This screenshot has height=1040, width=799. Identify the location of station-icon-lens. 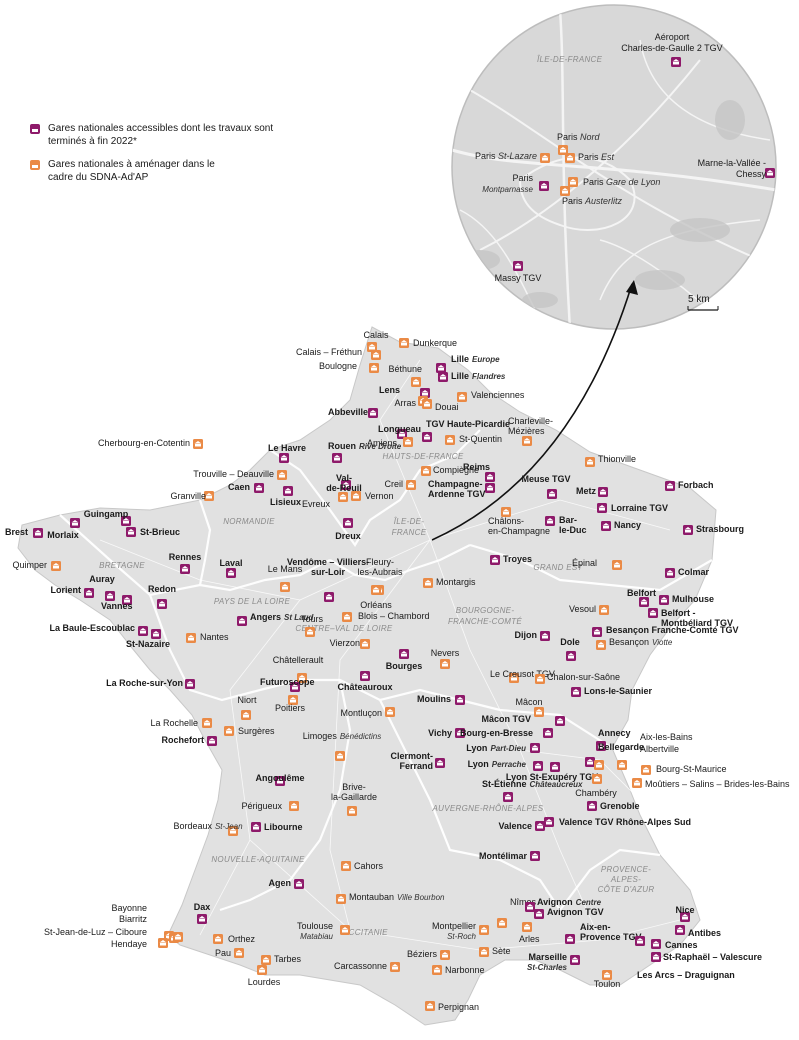
(425, 393).